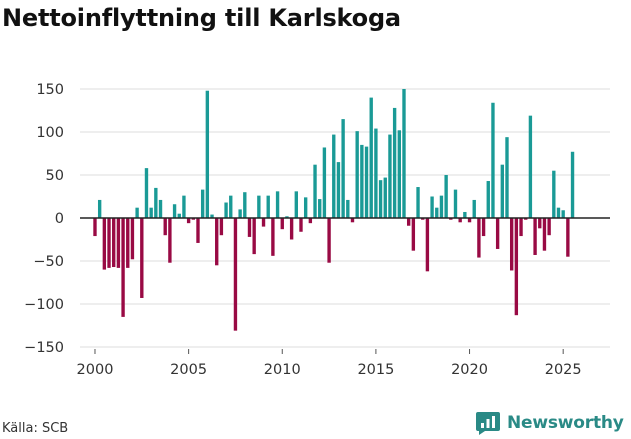 The width and height of the screenshot is (631, 439). Describe the element at coordinates (375, 370) in the screenshot. I see `x-tick-label: 2015` at that location.